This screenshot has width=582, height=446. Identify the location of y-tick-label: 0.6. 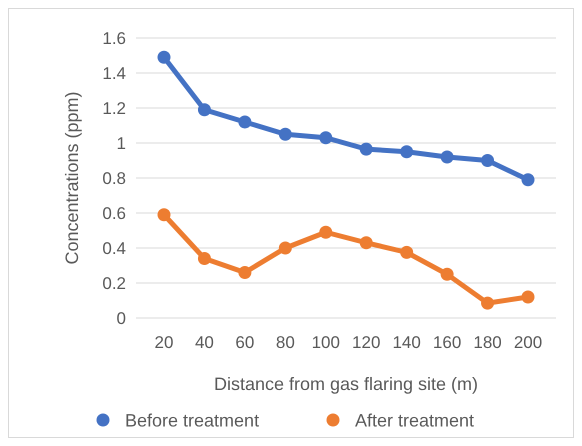
(114, 213).